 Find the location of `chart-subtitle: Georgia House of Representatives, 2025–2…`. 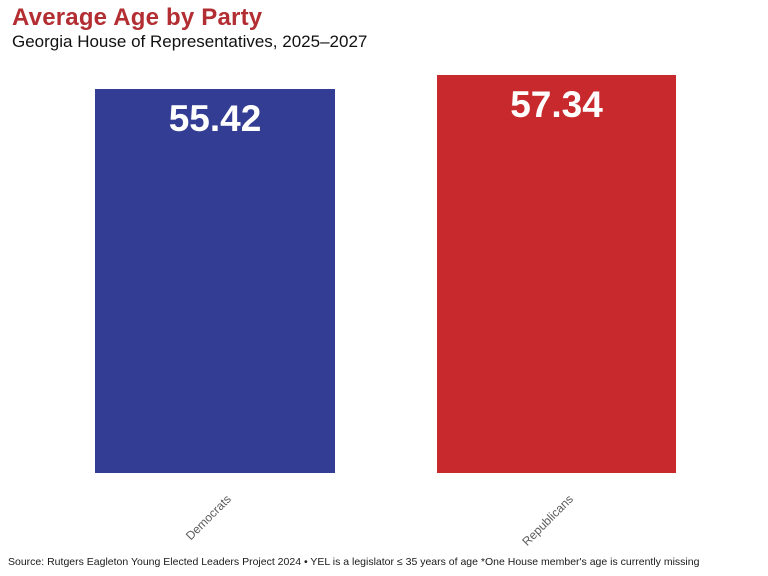

chart-subtitle: Georgia House of Representatives, 2025–2… is located at coordinates (190, 41).